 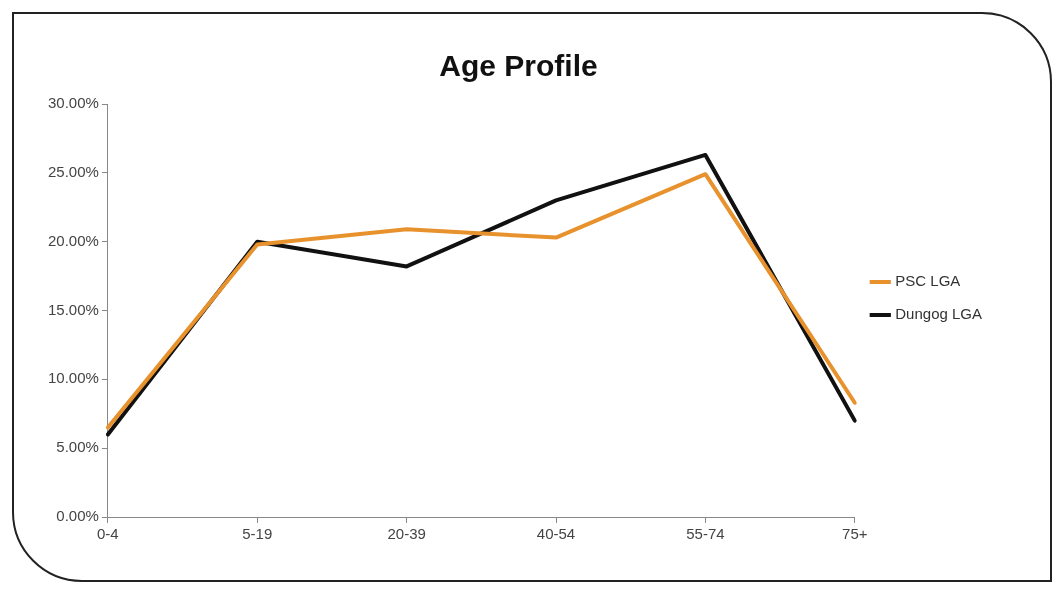 What do you see at coordinates (73, 171) in the screenshot?
I see `y-tick-label: 25.00%` at bounding box center [73, 171].